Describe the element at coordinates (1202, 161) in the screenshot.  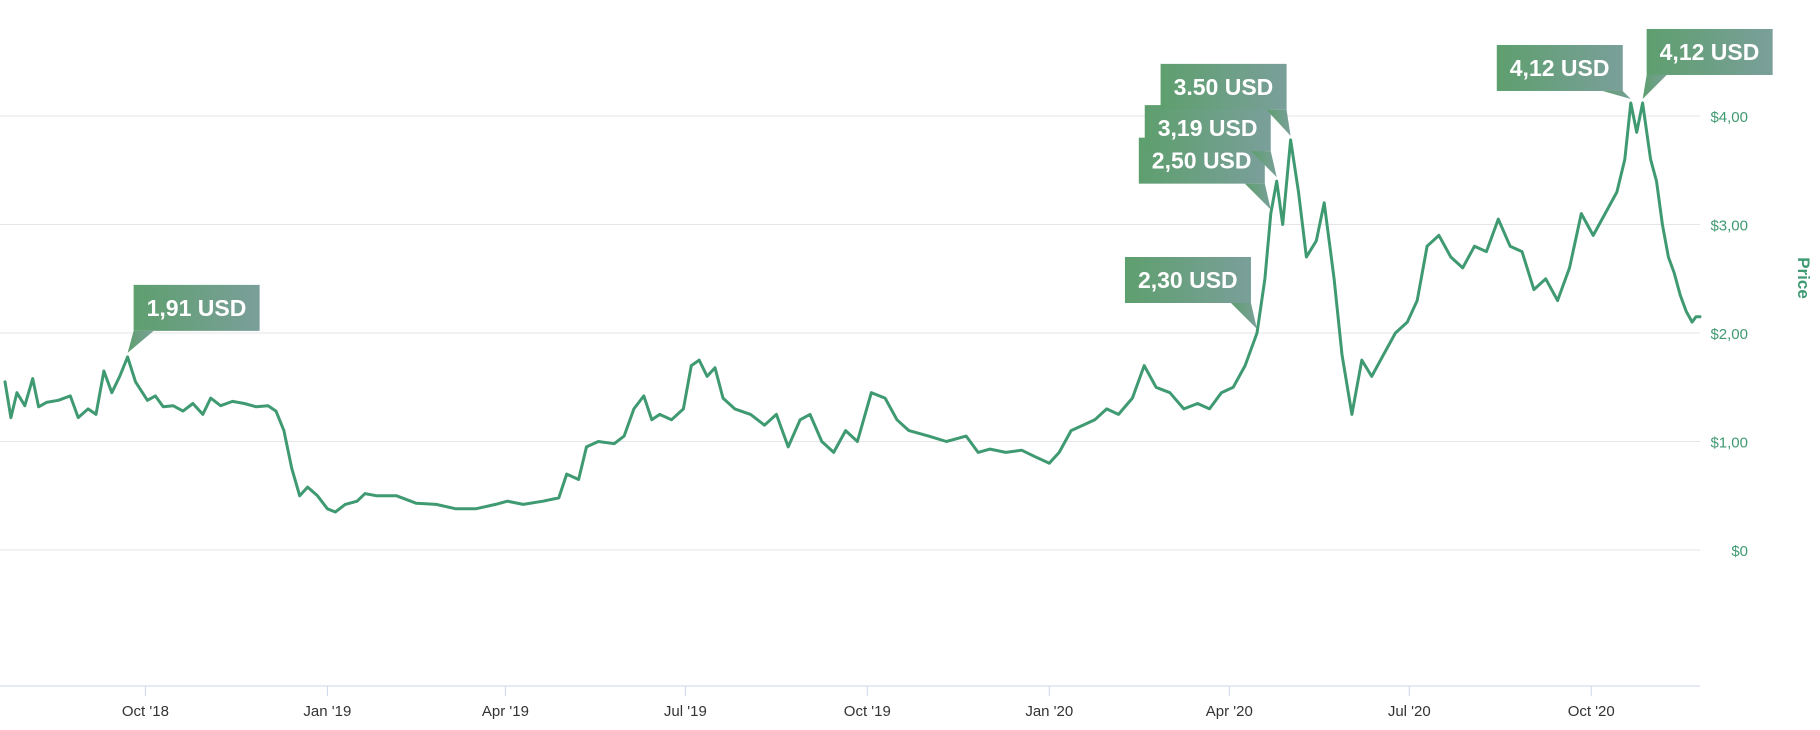
I see `price-callout-label: 2,50 USD` at that location.